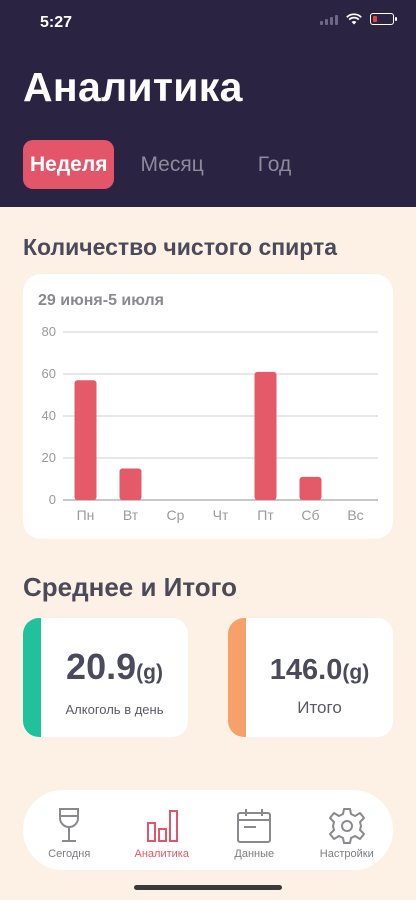 Image resolution: width=416 pixels, height=900 pixels. I want to click on period-tabs: Неделя Месяц Год, so click(161, 164).